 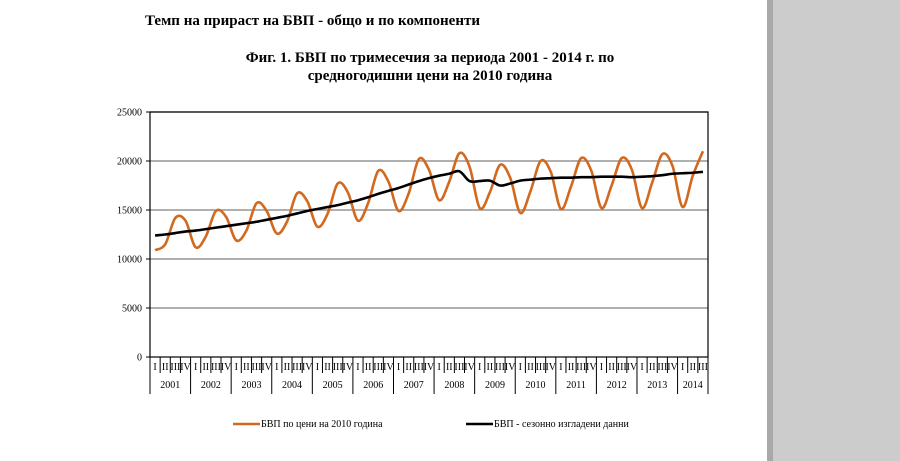 What do you see at coordinates (129, 113) in the screenshot?
I see `y-tick-label: 25000` at bounding box center [129, 113].